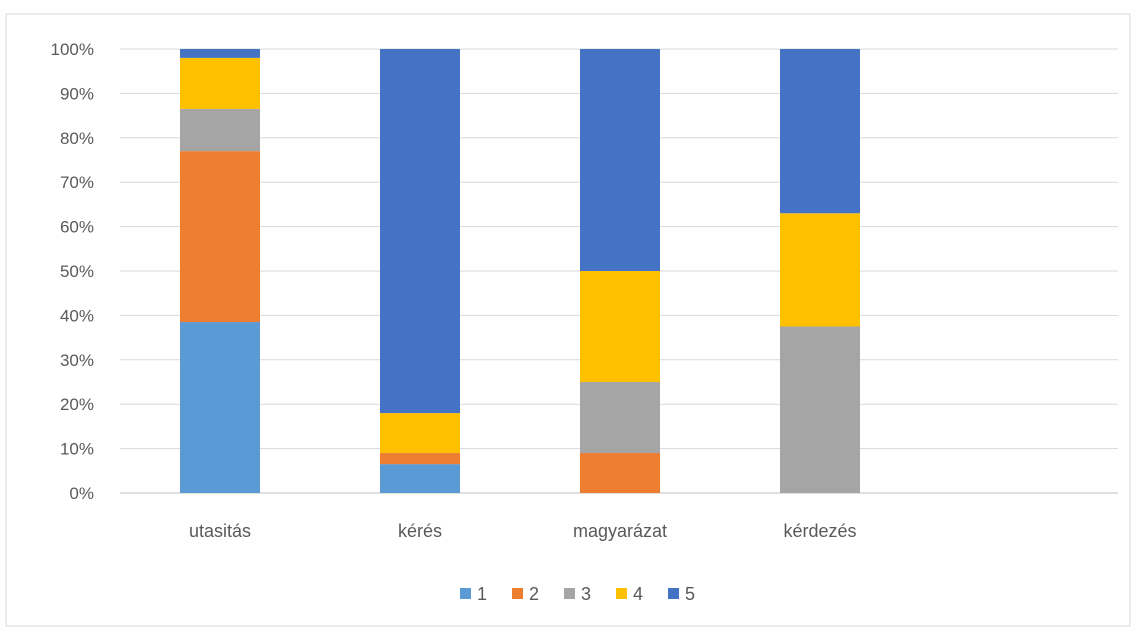 Image resolution: width=1140 pixels, height=632 pixels. What do you see at coordinates (620, 531) in the screenshot?
I see `x-tick-label: magyarázat` at bounding box center [620, 531].